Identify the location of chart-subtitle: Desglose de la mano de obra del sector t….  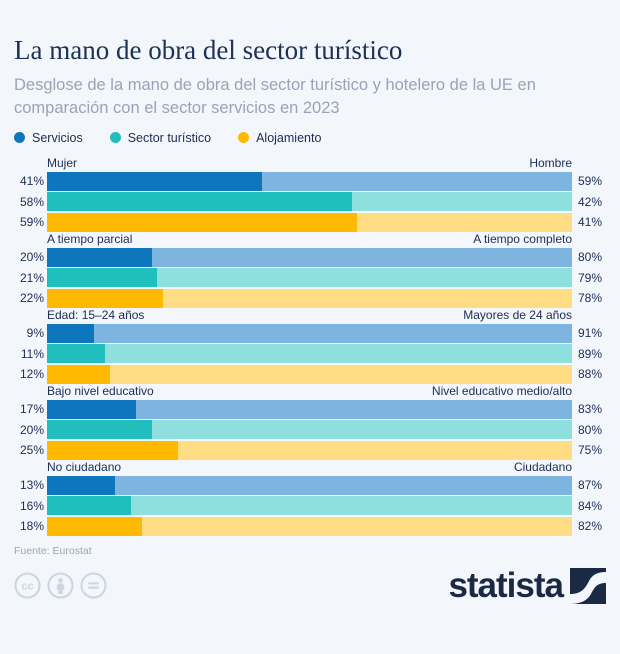
(275, 97).